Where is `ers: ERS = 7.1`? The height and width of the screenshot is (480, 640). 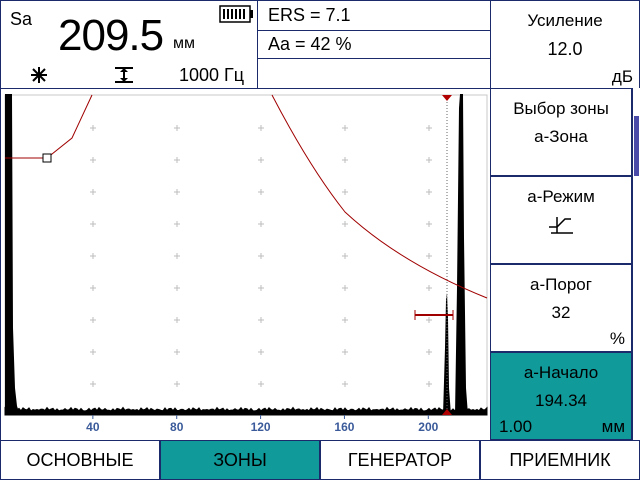
ers: ERS = 7.1 is located at coordinates (309, 15).